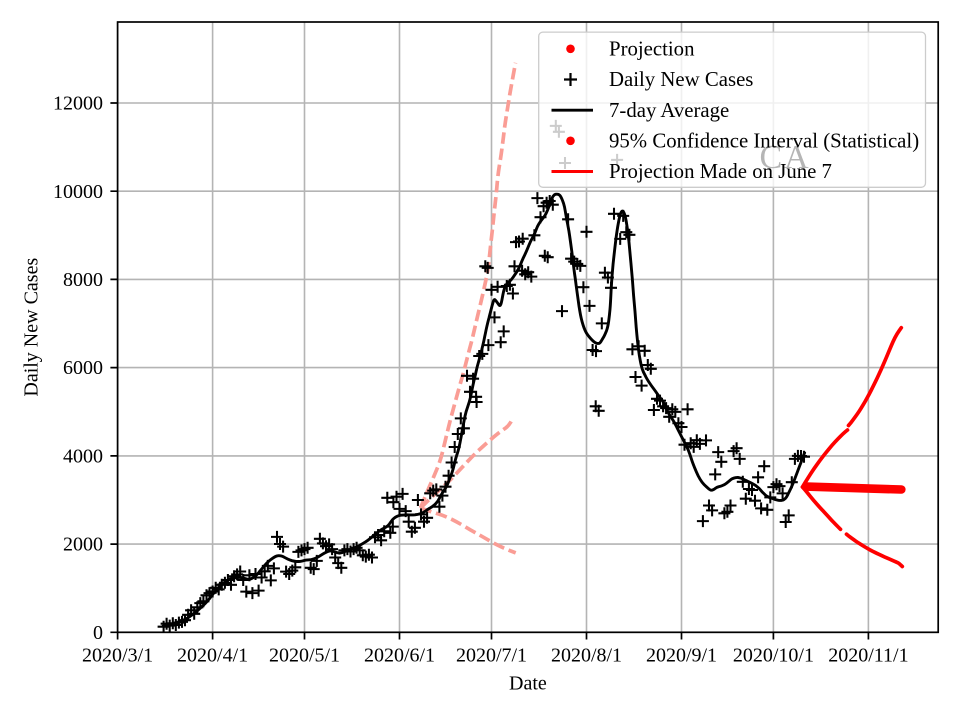 Image resolution: width=960 pixels, height=720 pixels. Describe the element at coordinates (652, 48) in the screenshot. I see `svg-text: Projection` at that location.